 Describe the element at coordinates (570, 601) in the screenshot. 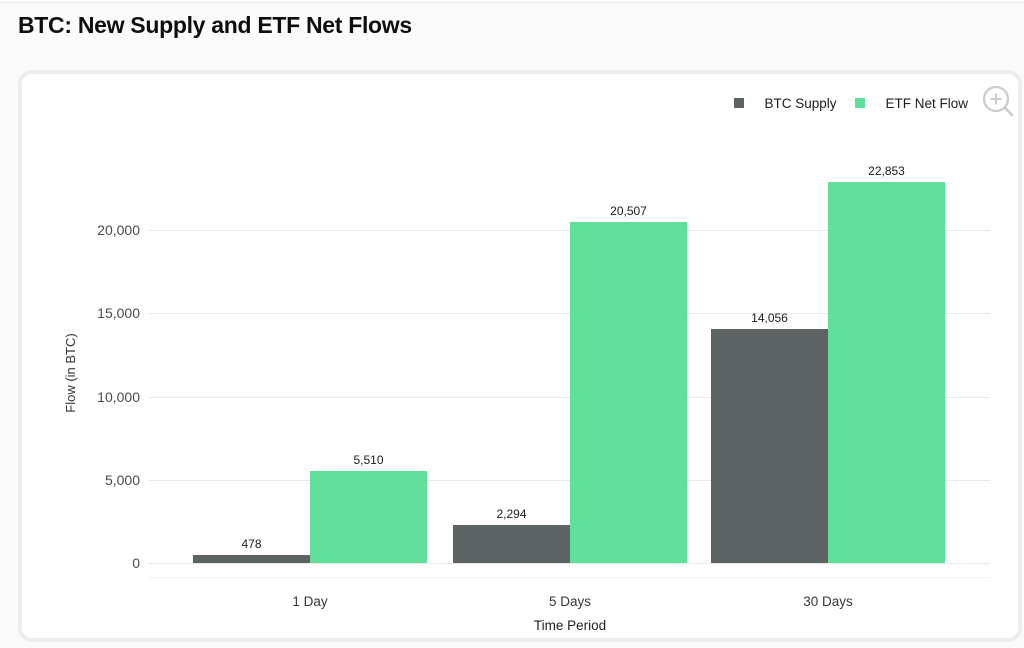

I see `x-tick-label-5-days: 5 Days` at that location.